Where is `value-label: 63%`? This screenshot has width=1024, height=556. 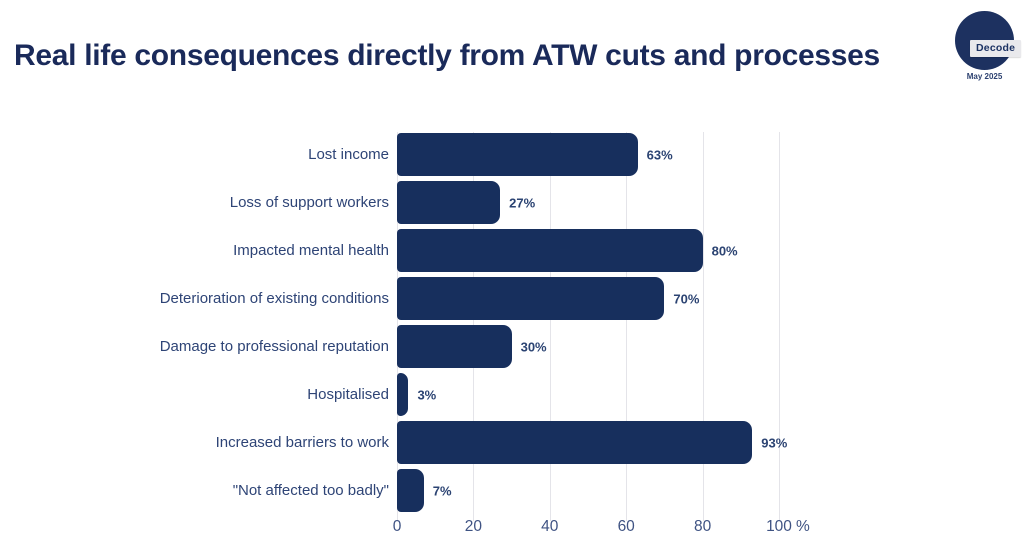 value-label: 63% is located at coordinates (659, 154).